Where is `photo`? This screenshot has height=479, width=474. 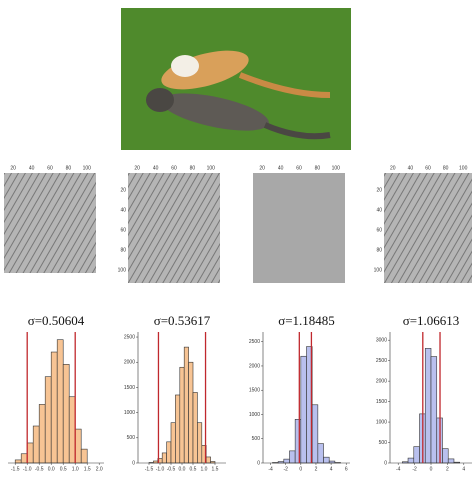 photo is located at coordinates (236, 79).